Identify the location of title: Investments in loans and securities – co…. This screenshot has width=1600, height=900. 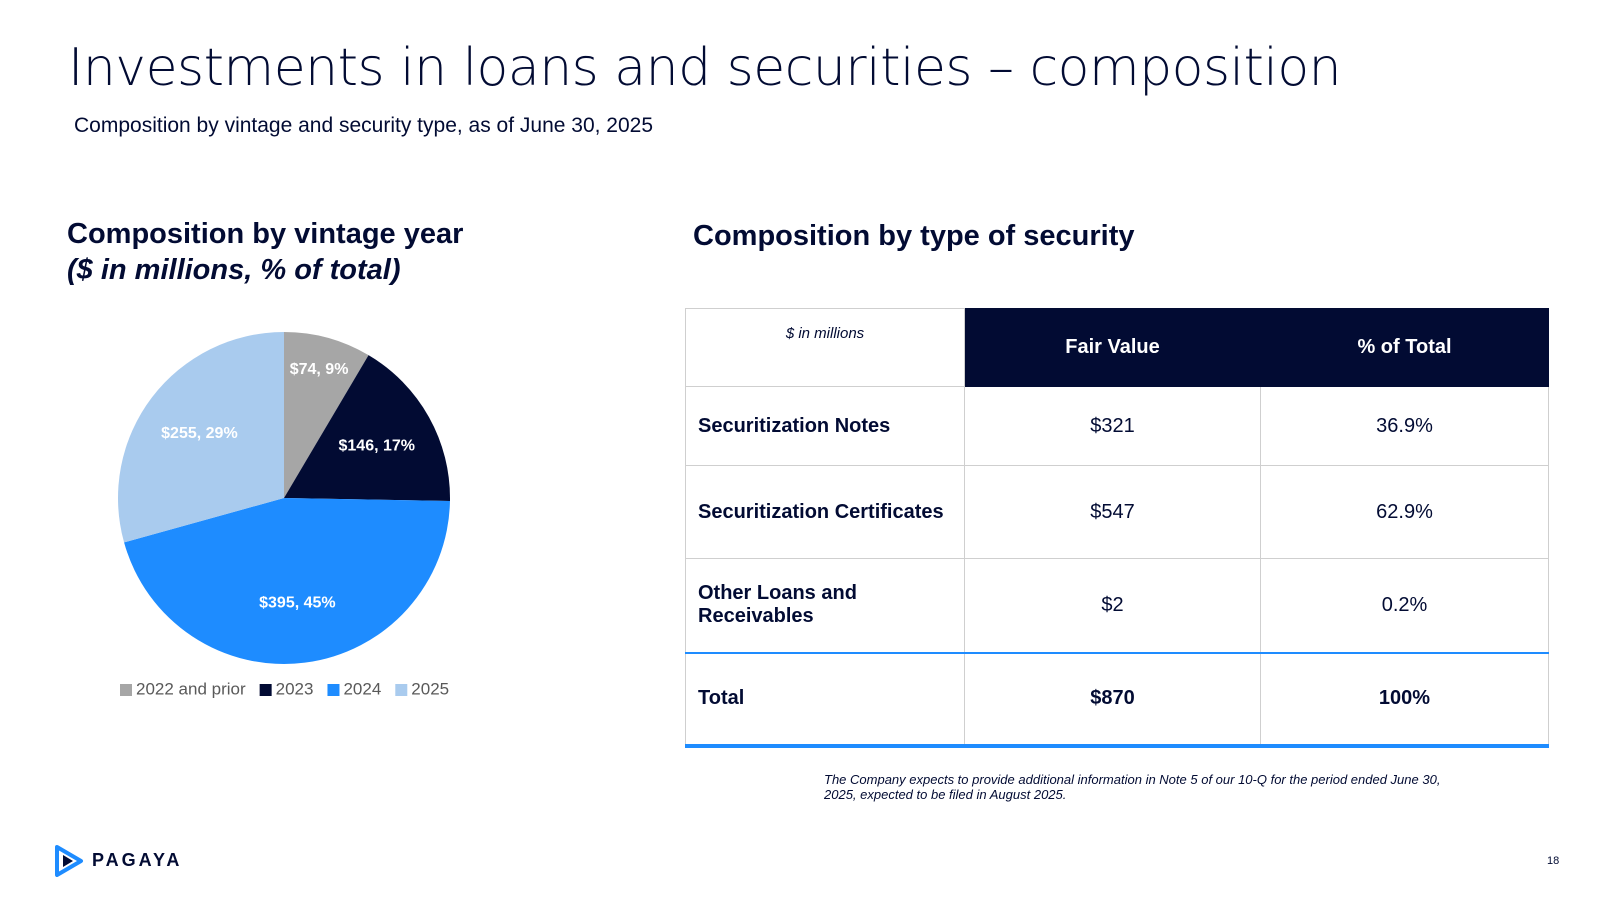
(705, 68).